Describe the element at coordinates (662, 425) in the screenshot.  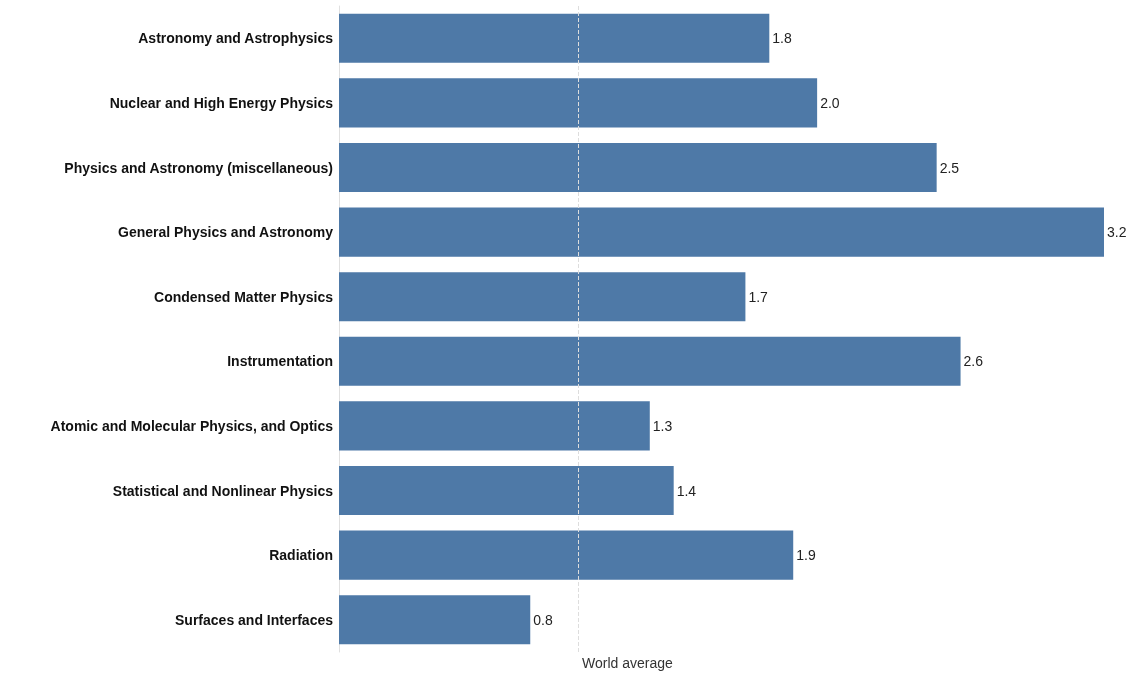
I see `data-label: 1.3` at that location.